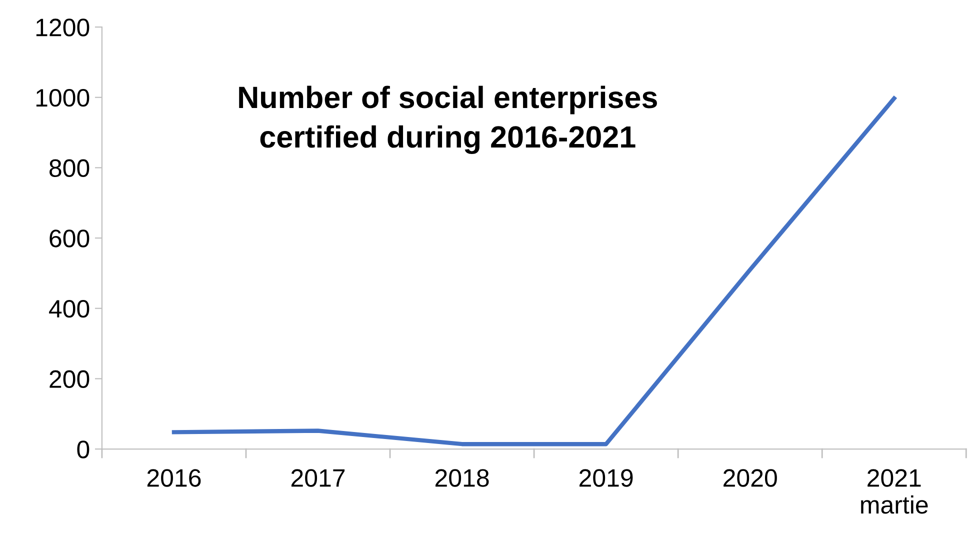 The width and height of the screenshot is (971, 541). I want to click on text: Number of social enterprises certified during 2016-2021, so click(448, 120).